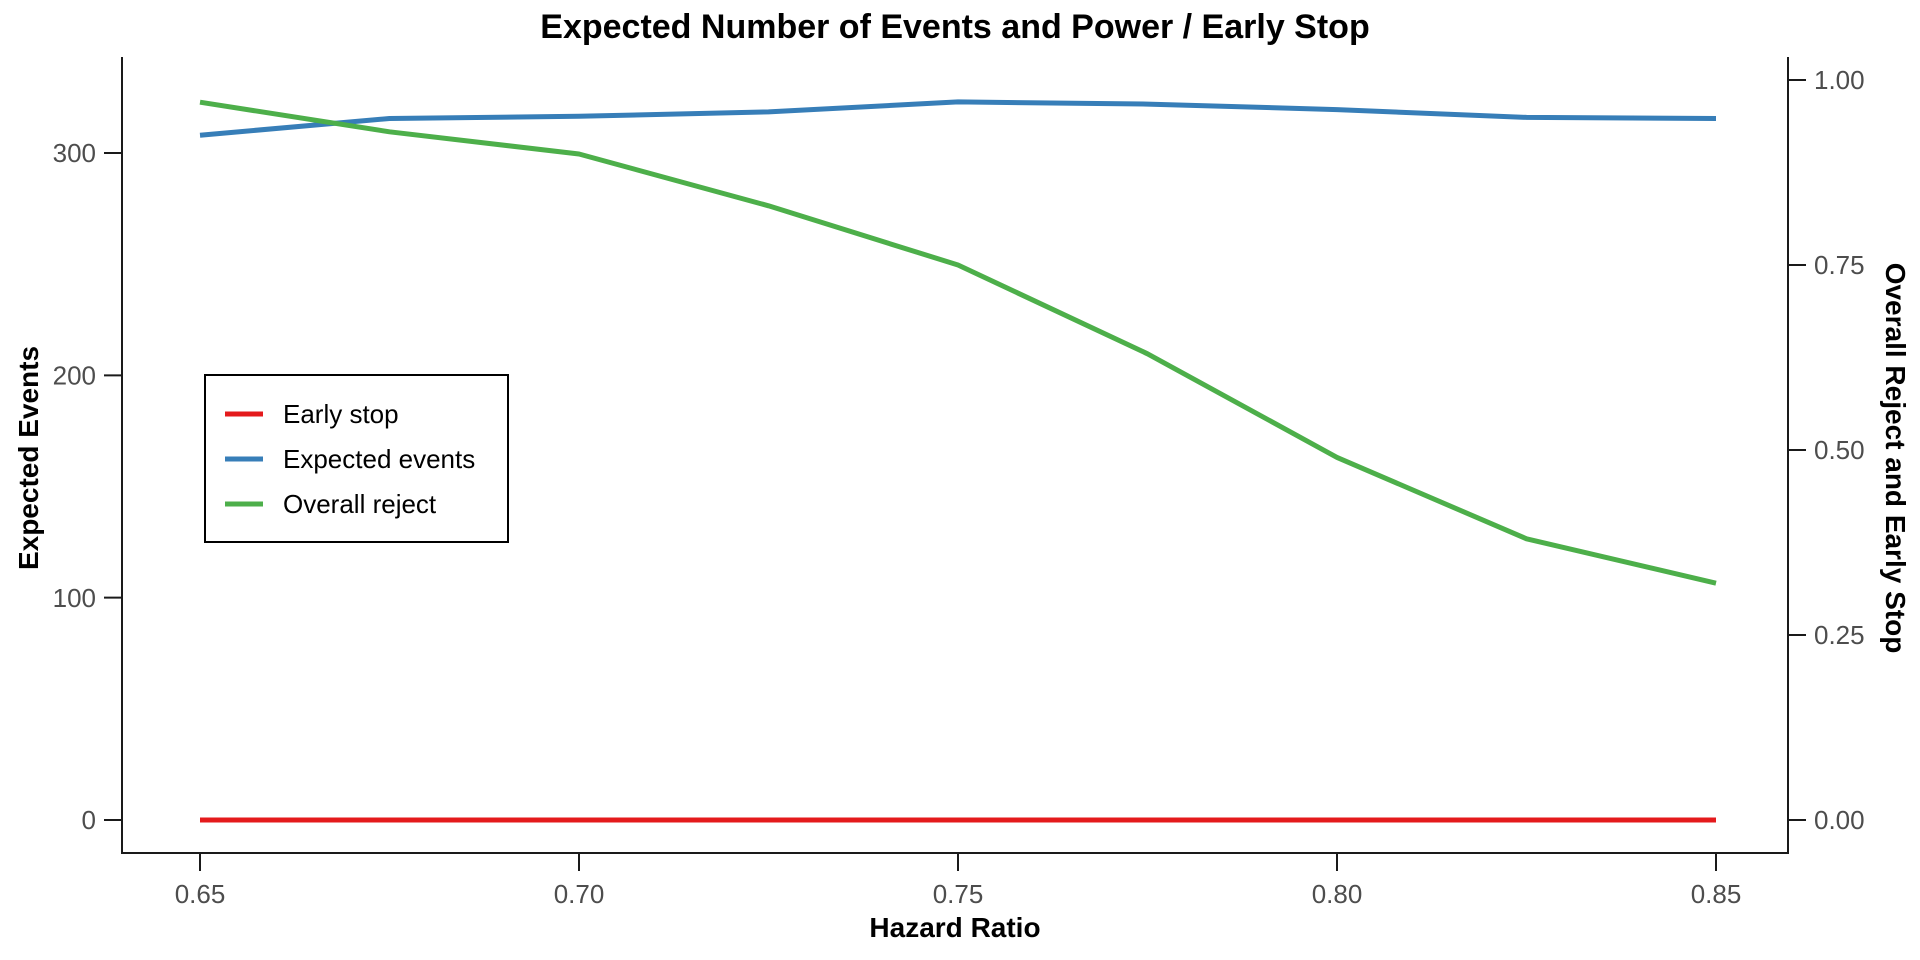  What do you see at coordinates (954, 927) in the screenshot?
I see `x-axis-title: Hazard Ratio` at bounding box center [954, 927].